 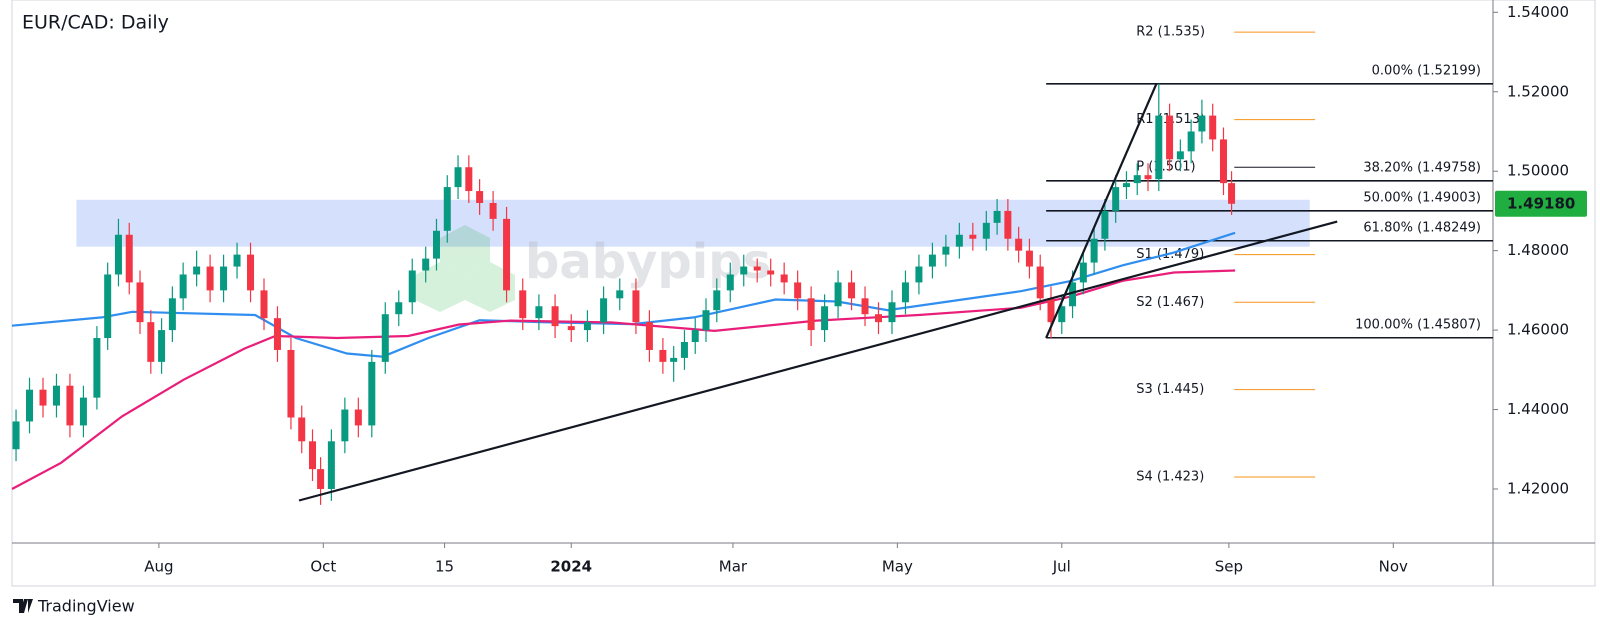 What do you see at coordinates (897, 567) in the screenshot?
I see `x-tick-label: May` at bounding box center [897, 567].